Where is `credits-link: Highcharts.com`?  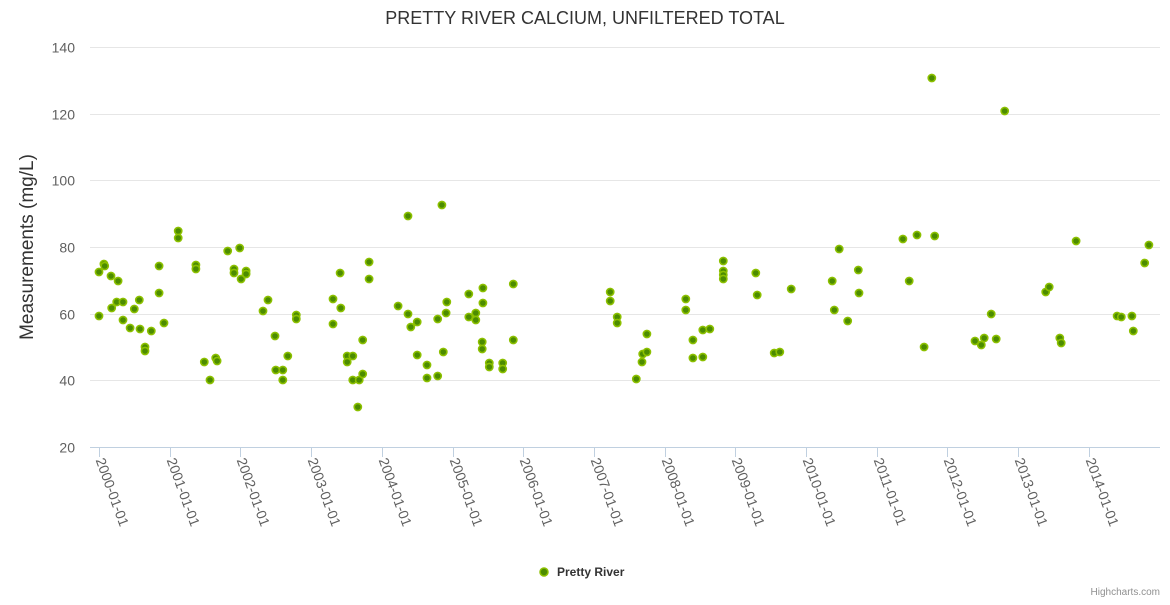
credits-link: Highcharts.com is located at coordinates (1125, 592).